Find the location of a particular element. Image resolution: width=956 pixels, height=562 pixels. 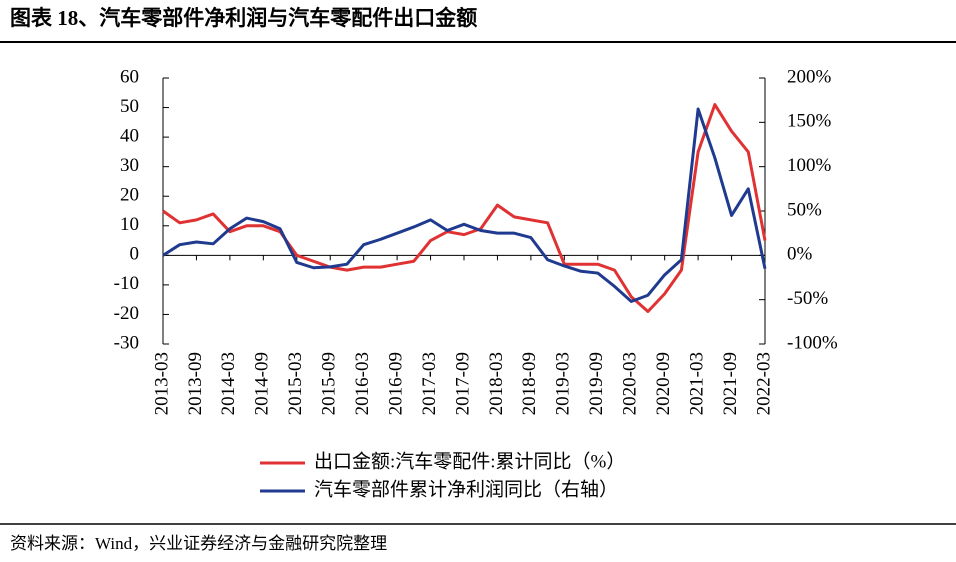

y-tick-label: 40 is located at coordinates (129, 135).